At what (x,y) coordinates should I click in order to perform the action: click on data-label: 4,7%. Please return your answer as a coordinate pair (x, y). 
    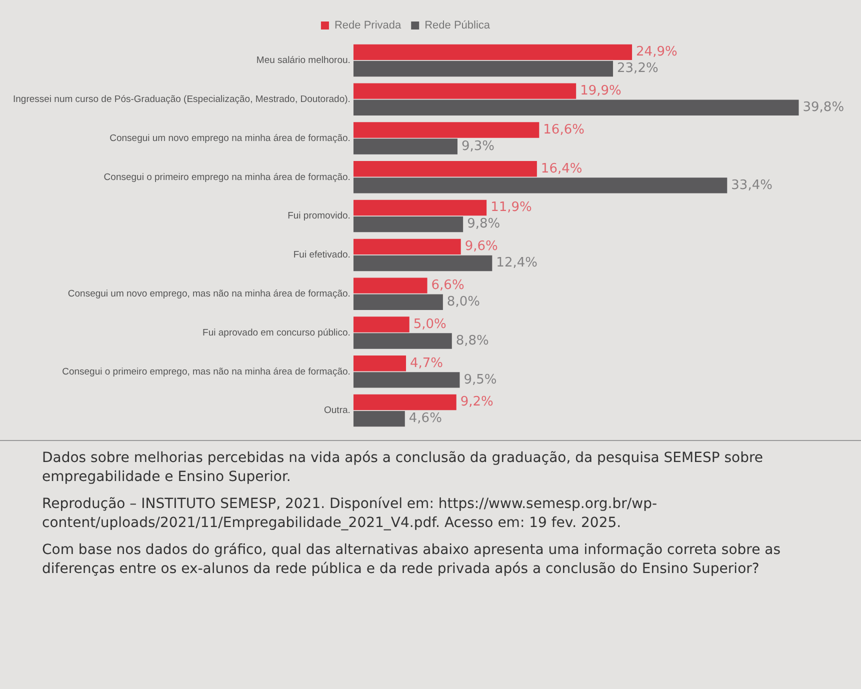
    Looking at the image, I should click on (427, 363).